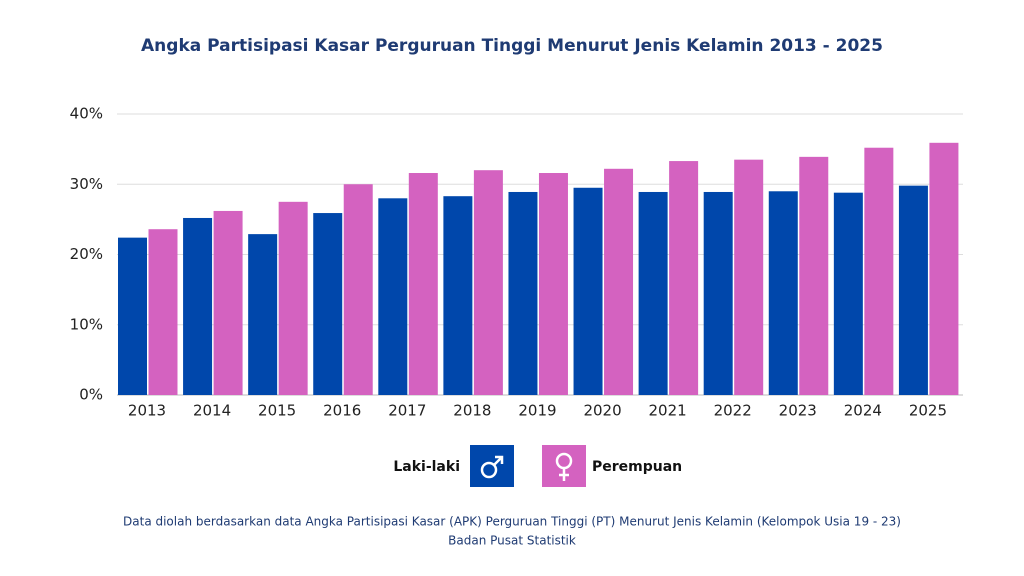 This screenshot has width=1024, height=576. I want to click on x-tick-label: 2019, so click(537, 411).